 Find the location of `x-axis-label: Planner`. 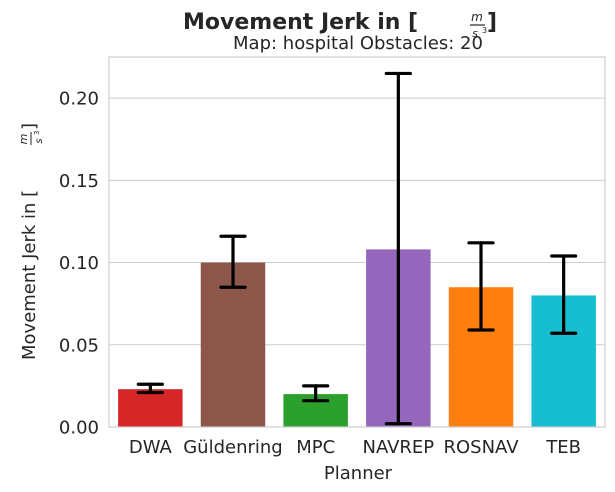

x-axis-label: Planner is located at coordinates (358, 473).